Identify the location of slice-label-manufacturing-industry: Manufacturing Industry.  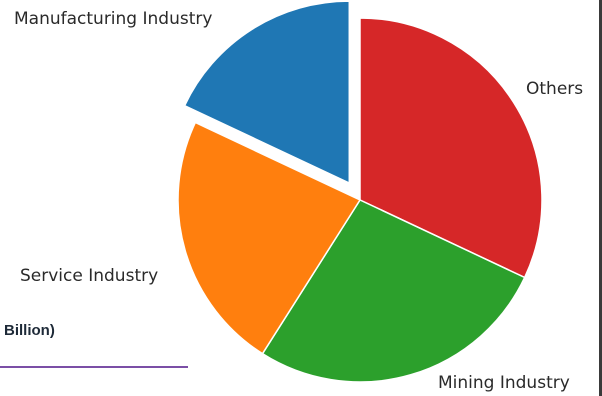
(113, 19).